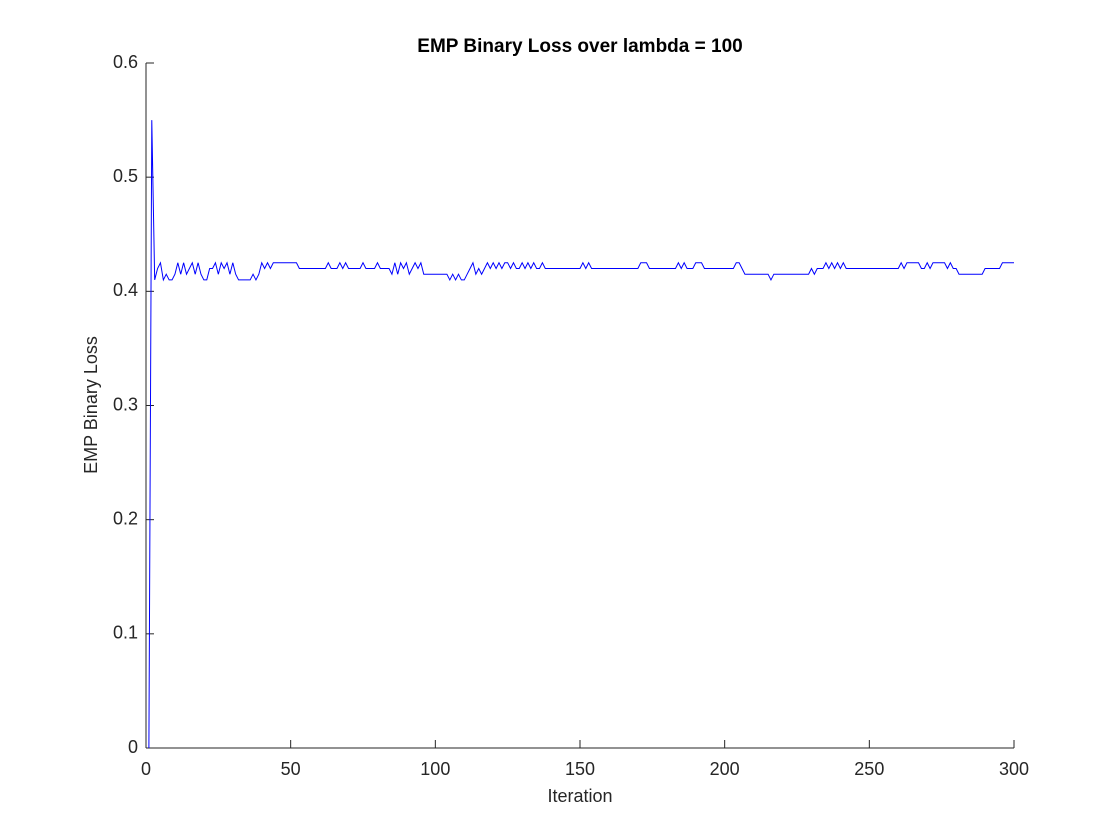  What do you see at coordinates (125, 62) in the screenshot?
I see `y-tick-label: 0.6` at bounding box center [125, 62].